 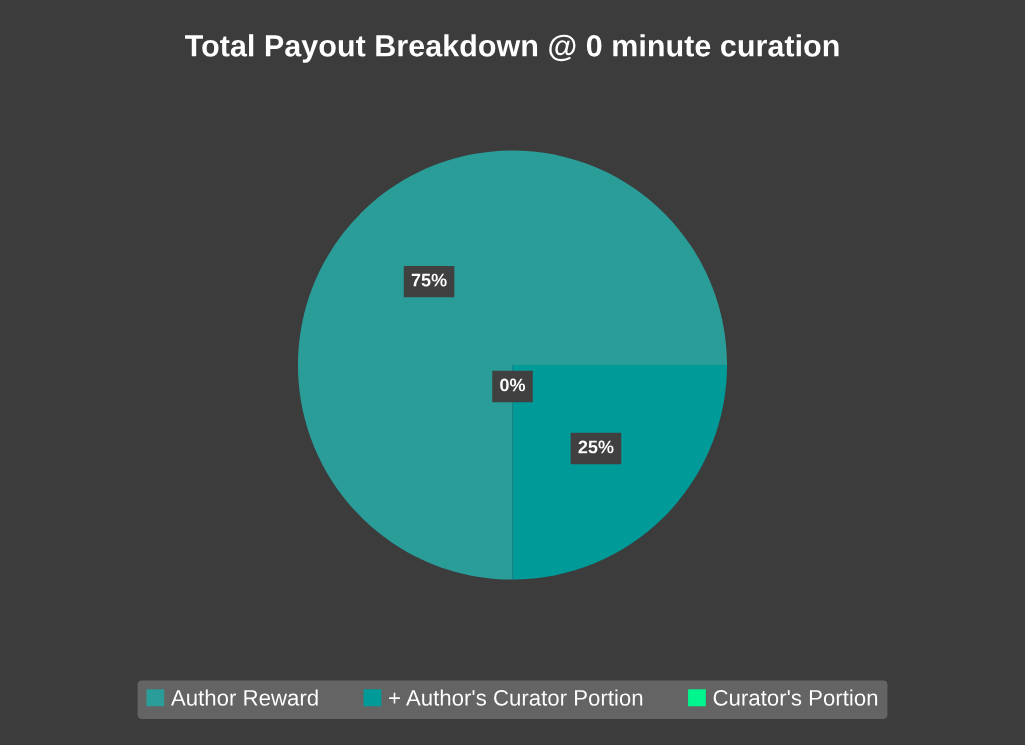 I want to click on legend-label: Curator's Portion, so click(x=795, y=697).